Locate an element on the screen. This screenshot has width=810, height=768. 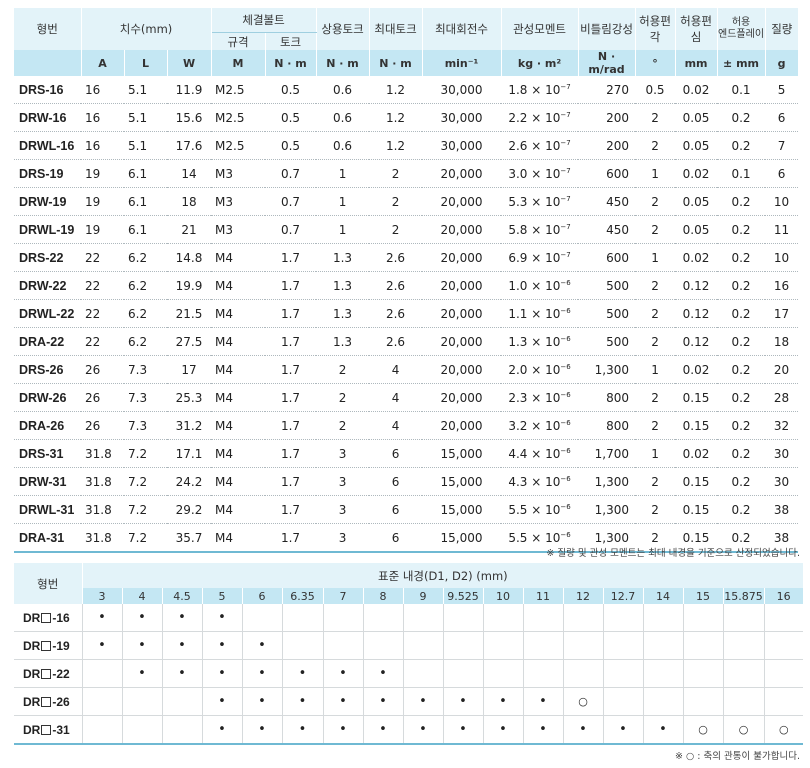
spec-cell-L: 7.2 is located at coordinates (145, 481).